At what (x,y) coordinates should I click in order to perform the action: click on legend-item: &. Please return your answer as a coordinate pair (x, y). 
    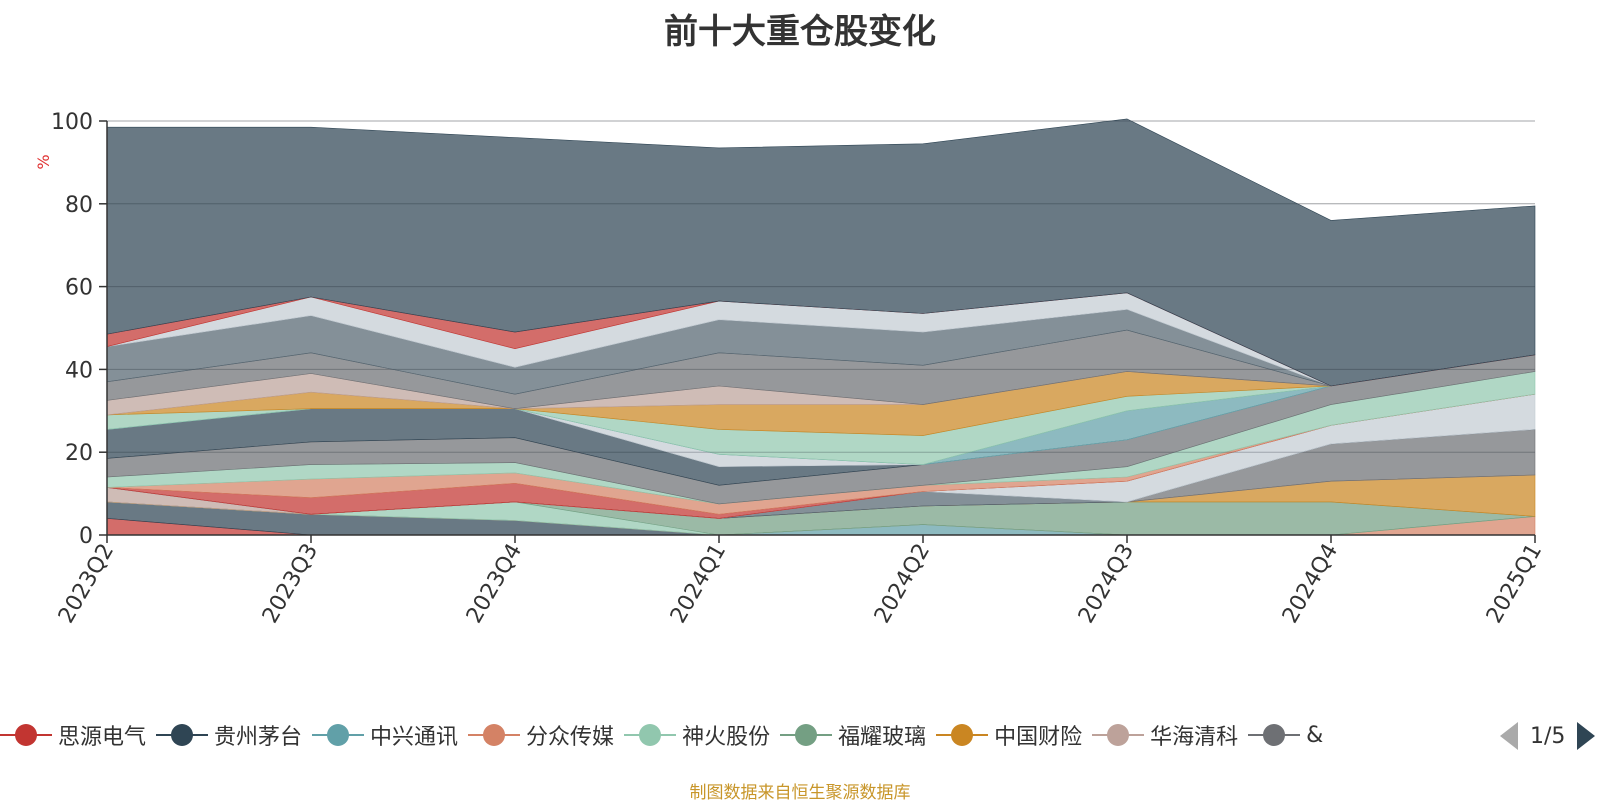
    Looking at the image, I should click on (1285, 735).